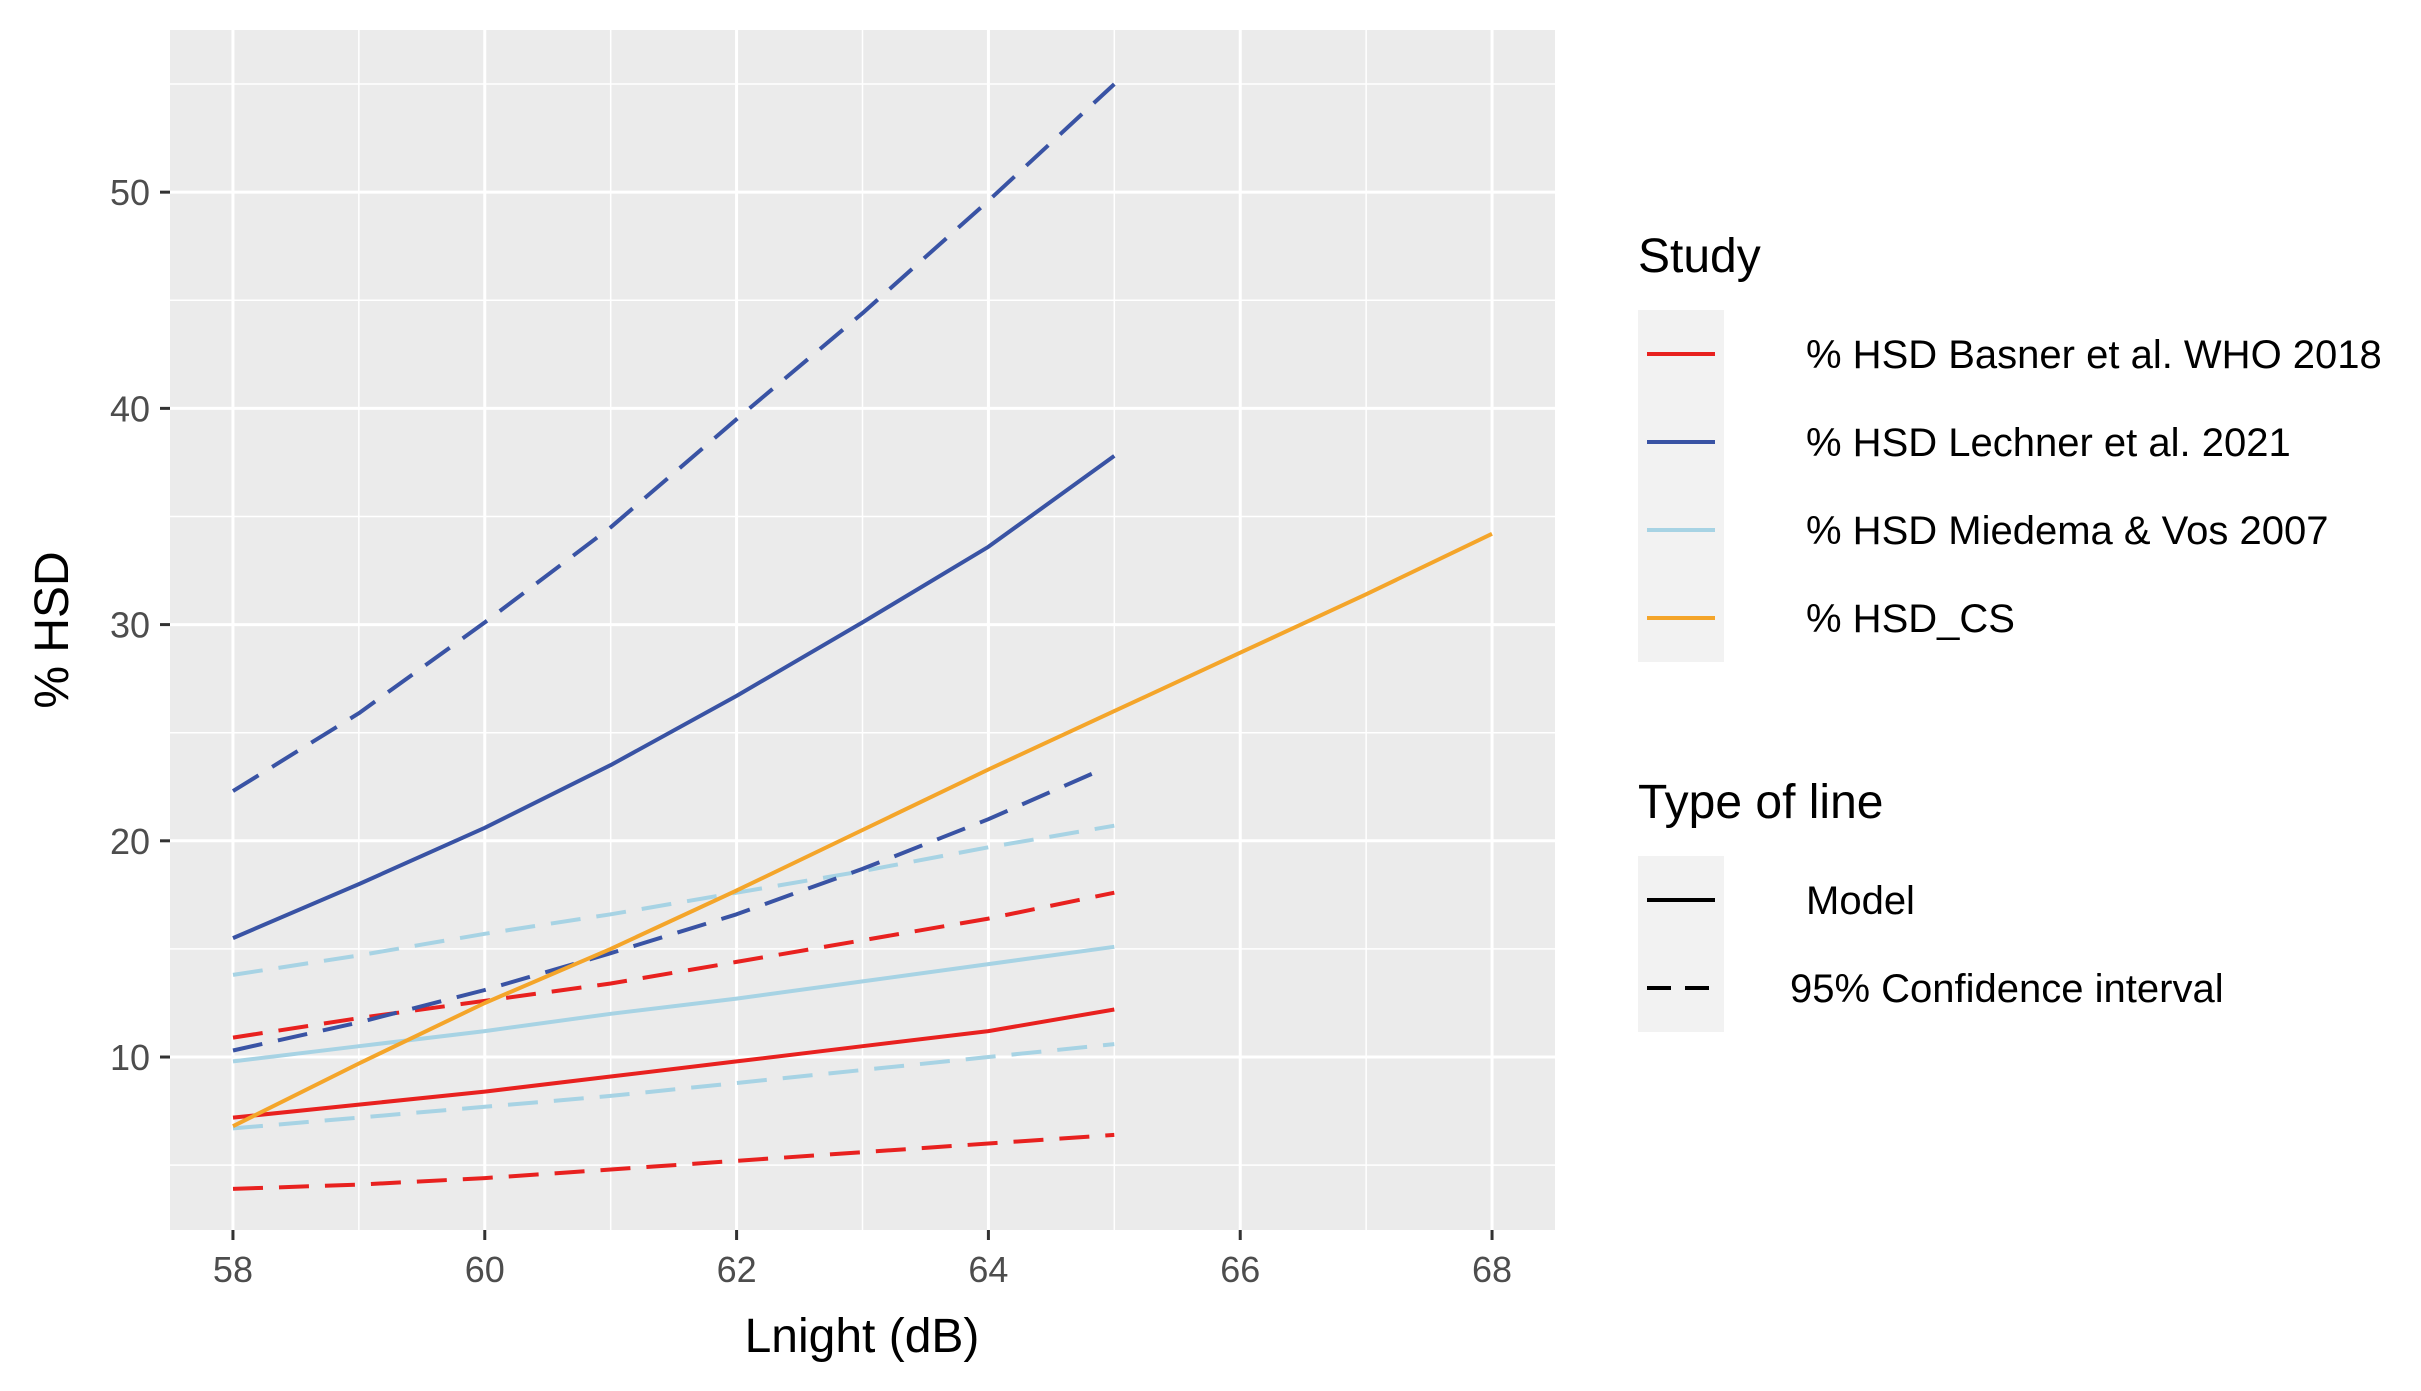 The image size is (2421, 1391). What do you see at coordinates (1492, 1269) in the screenshot?
I see `x-tick-label-68: 68` at bounding box center [1492, 1269].